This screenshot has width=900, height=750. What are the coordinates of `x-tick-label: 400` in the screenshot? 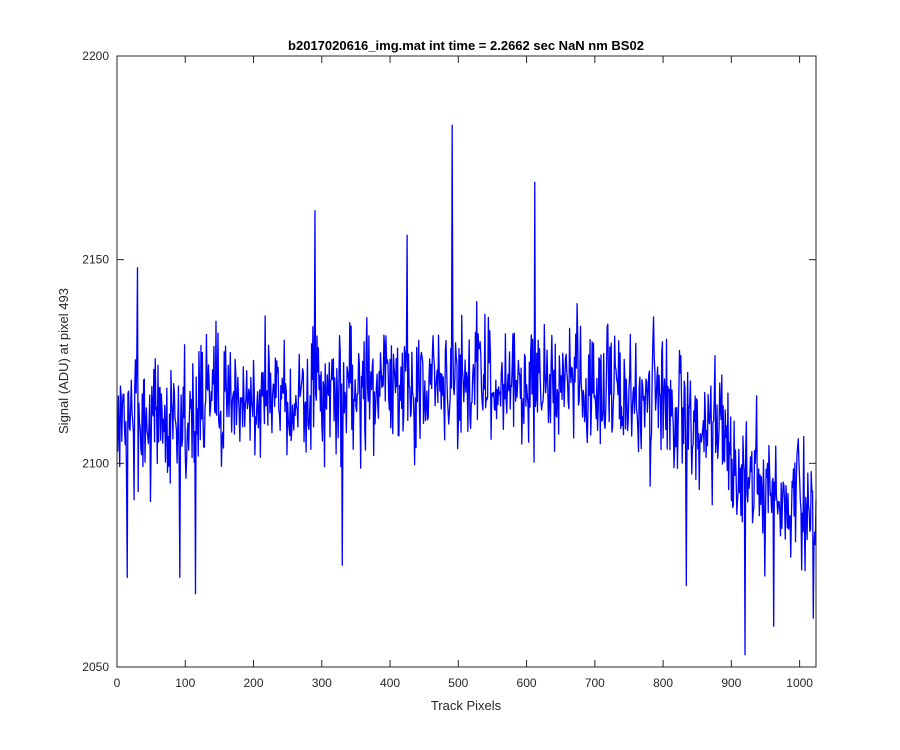 It's located at (390, 683).